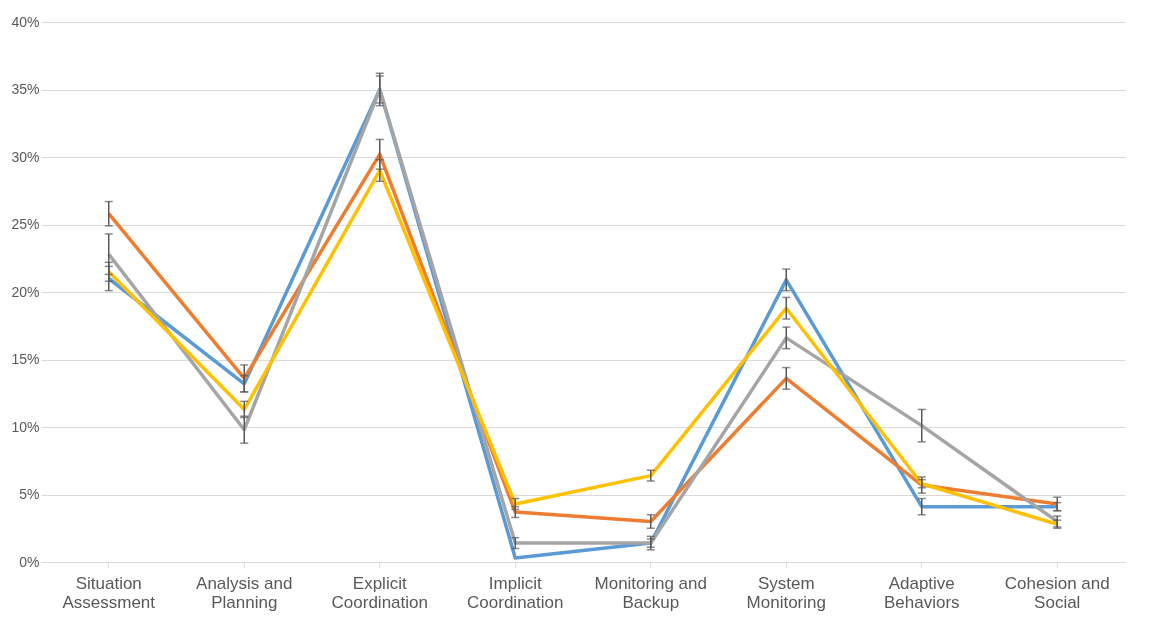 This screenshot has width=1162, height=641. What do you see at coordinates (25, 21) in the screenshot?
I see `y-tick-label: 40%` at bounding box center [25, 21].